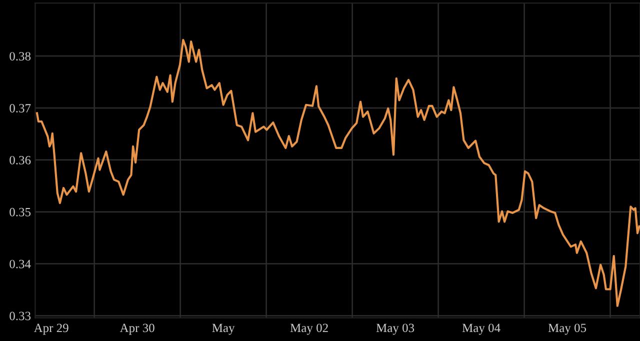  I want to click on x-tick-label: May 02, so click(309, 329).